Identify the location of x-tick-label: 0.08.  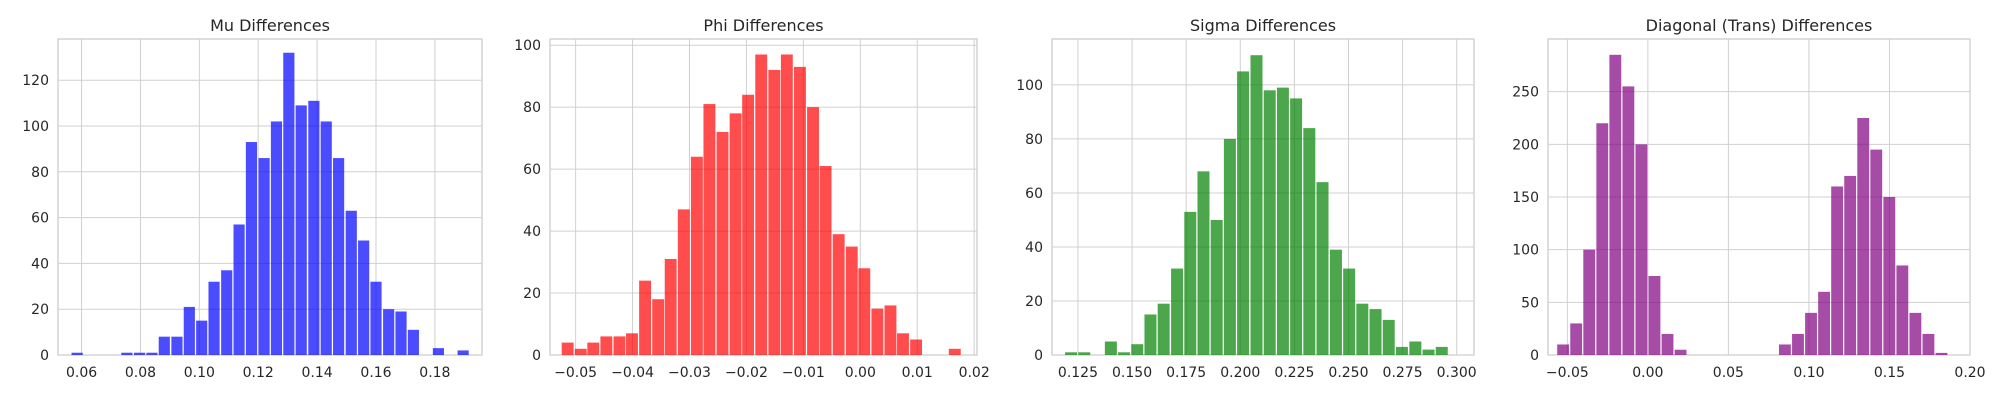
(140, 373).